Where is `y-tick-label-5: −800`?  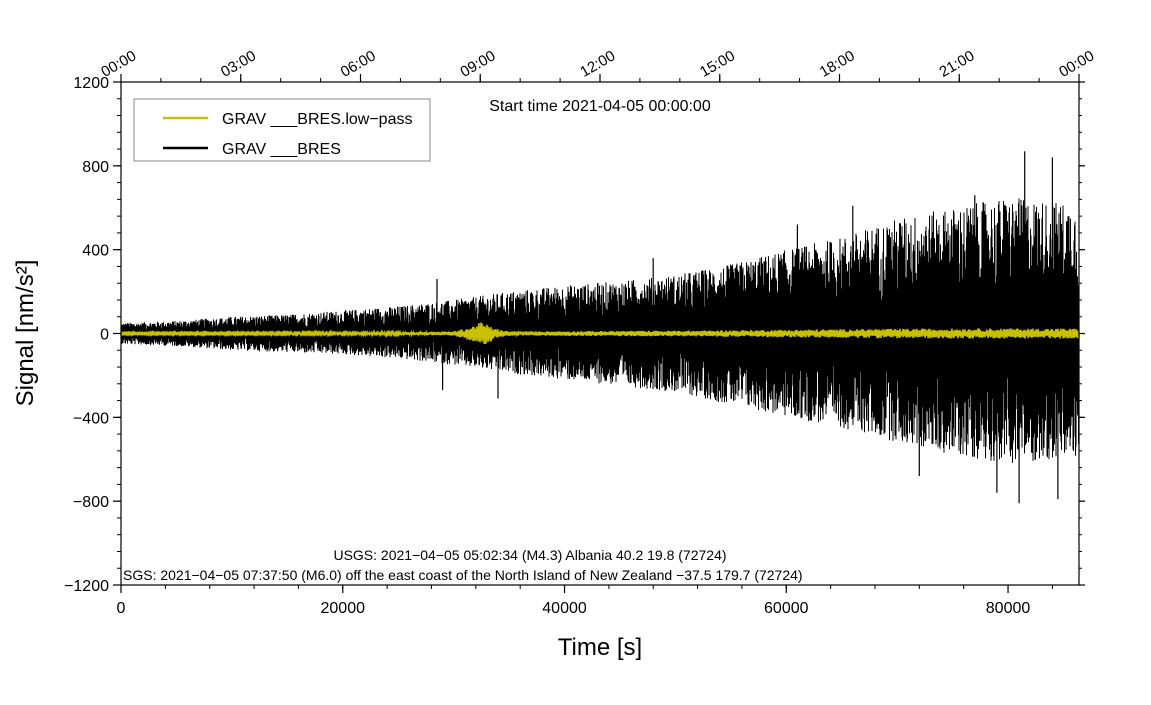 y-tick-label-5: −800 is located at coordinates (91, 502).